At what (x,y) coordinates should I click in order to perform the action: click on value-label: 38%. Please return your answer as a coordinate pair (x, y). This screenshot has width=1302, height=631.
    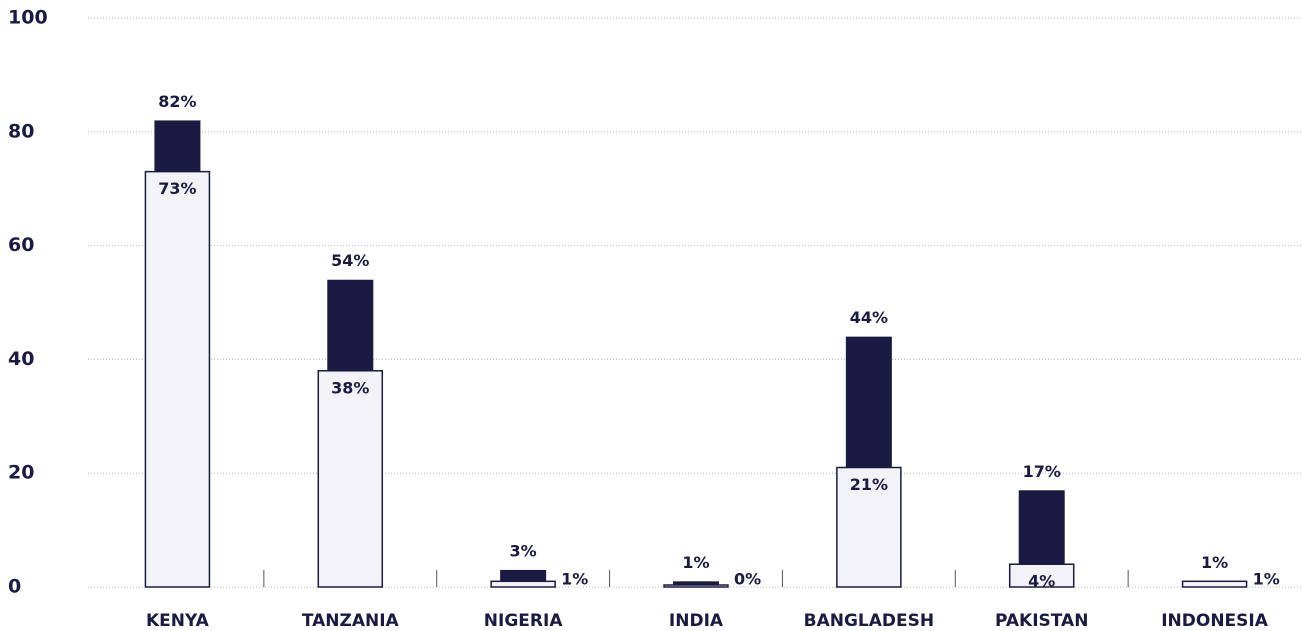
    Looking at the image, I should click on (350, 387).